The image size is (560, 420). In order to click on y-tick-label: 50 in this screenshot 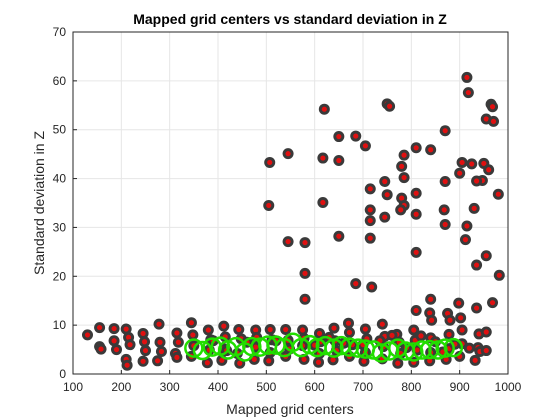, I will do `click(60, 130)`.